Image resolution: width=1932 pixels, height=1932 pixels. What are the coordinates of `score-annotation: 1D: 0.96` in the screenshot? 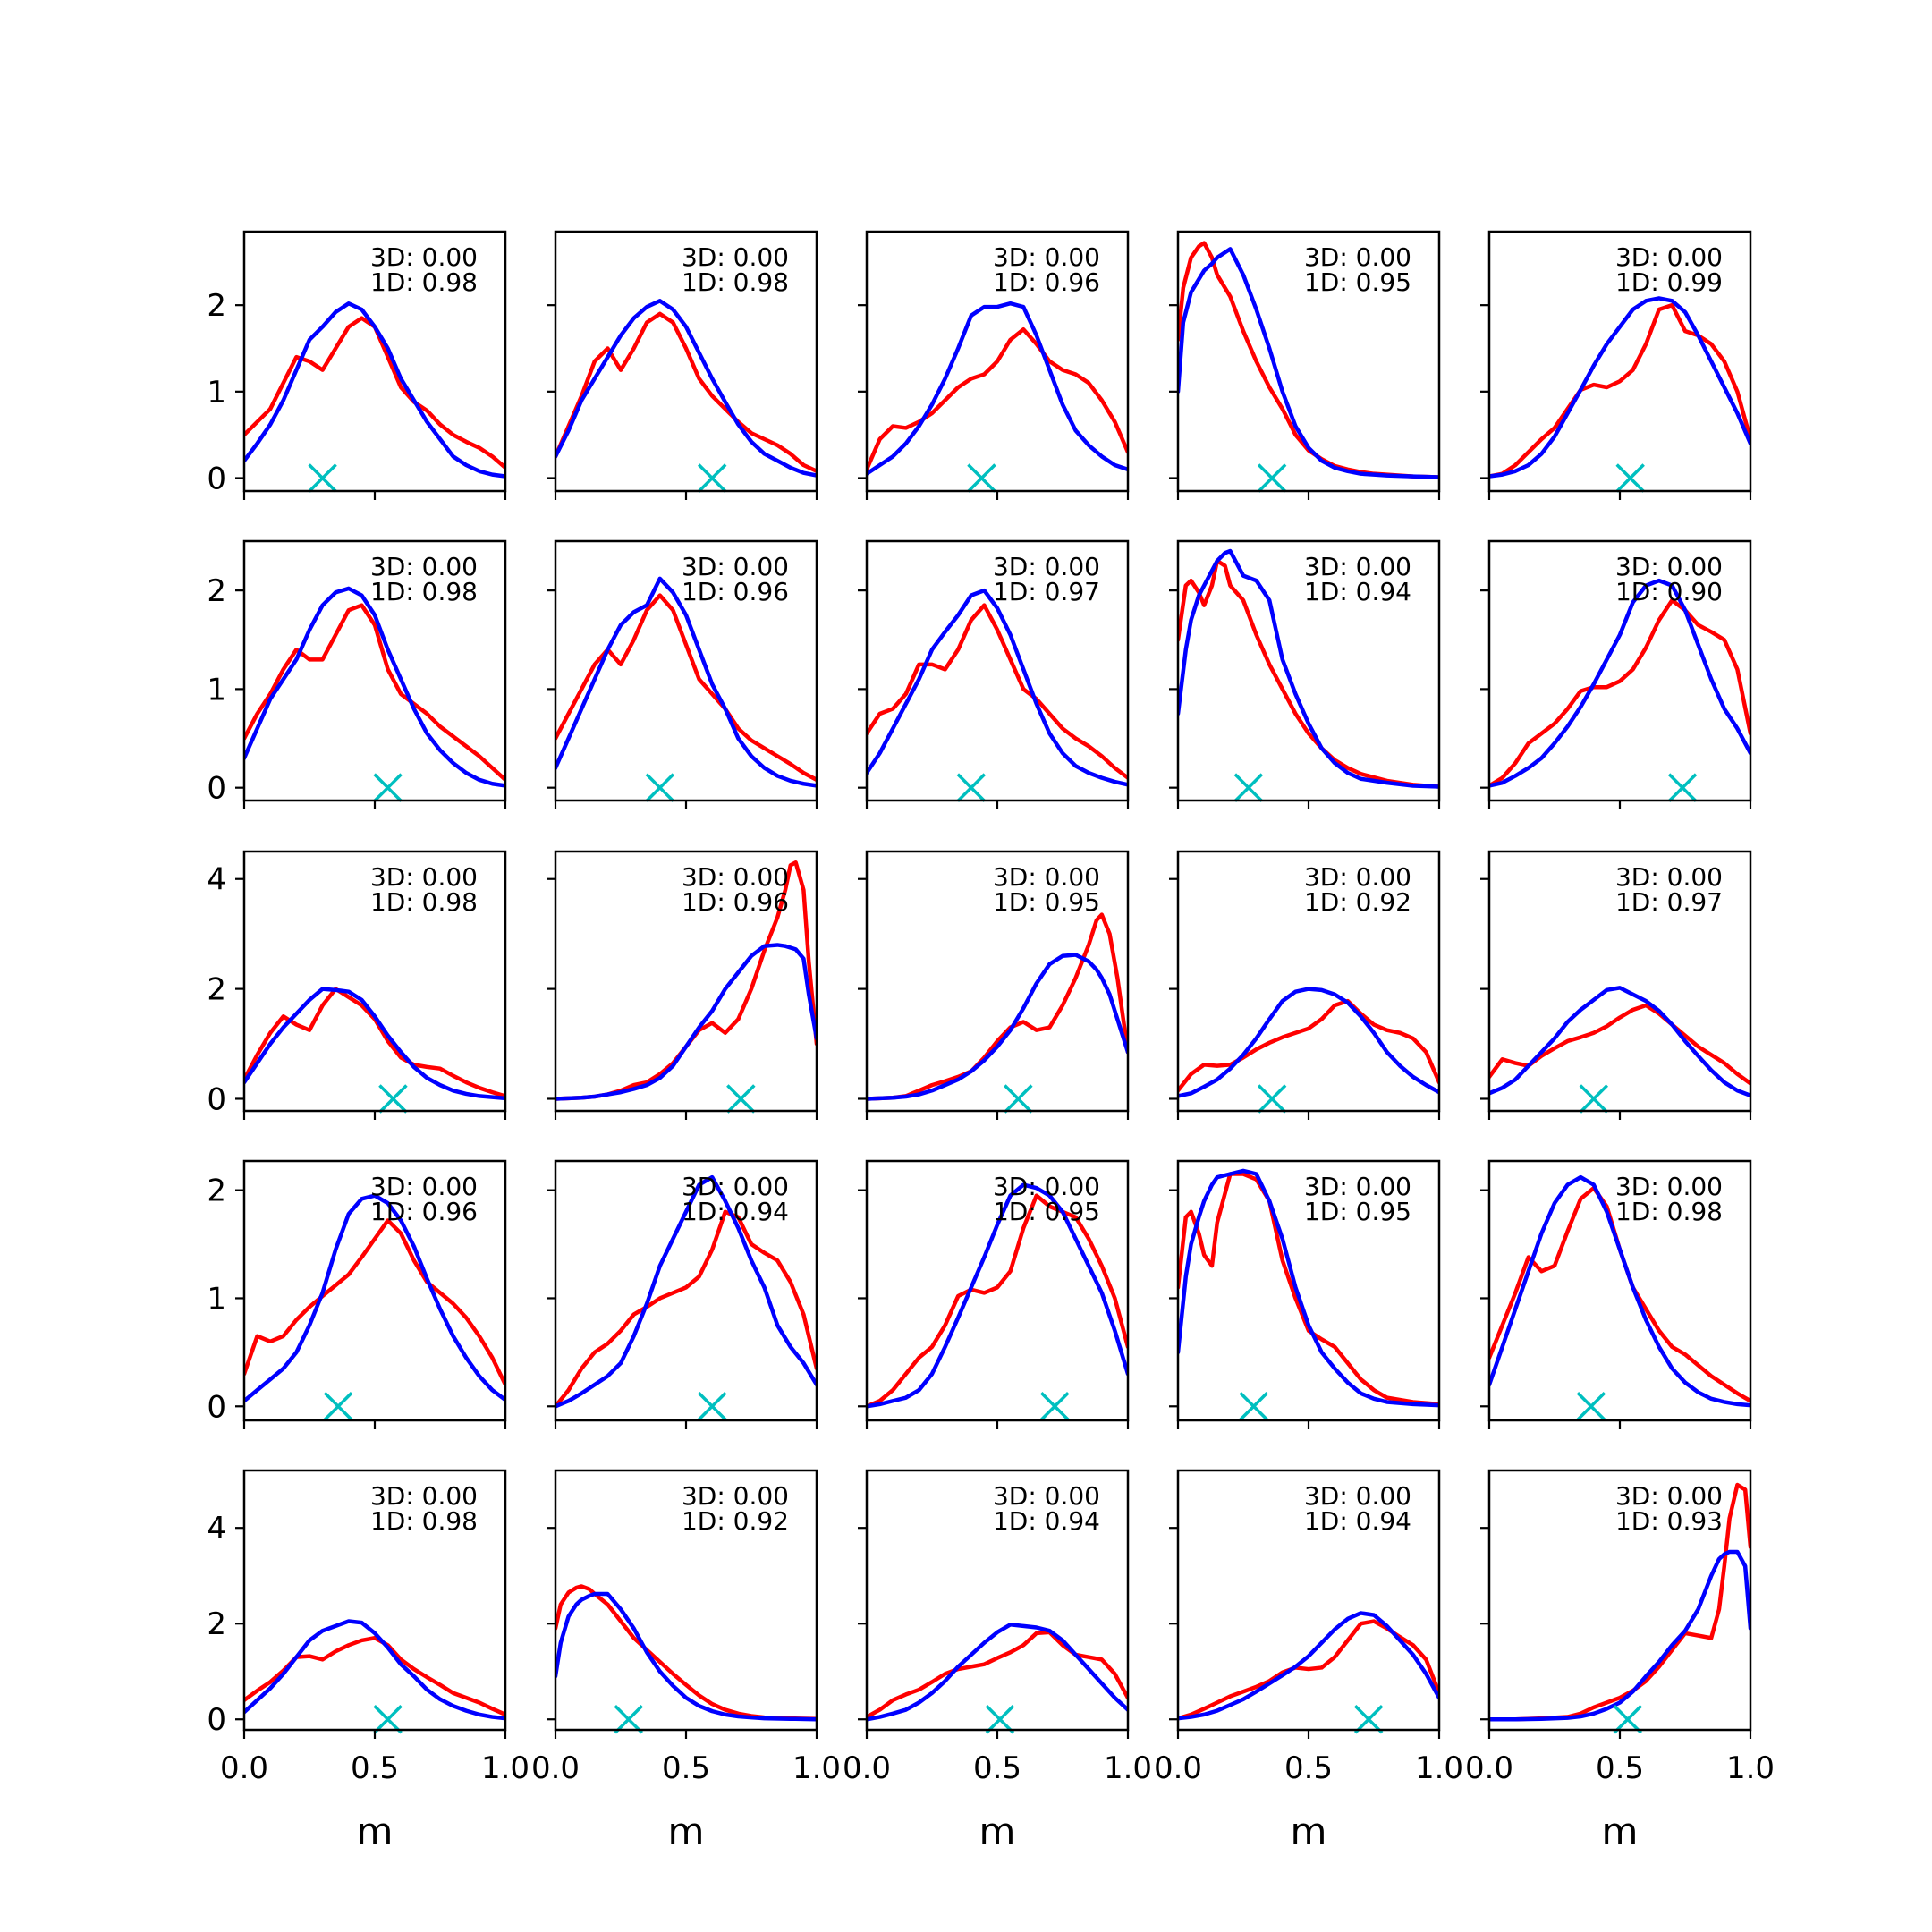 It's located at (735, 591).